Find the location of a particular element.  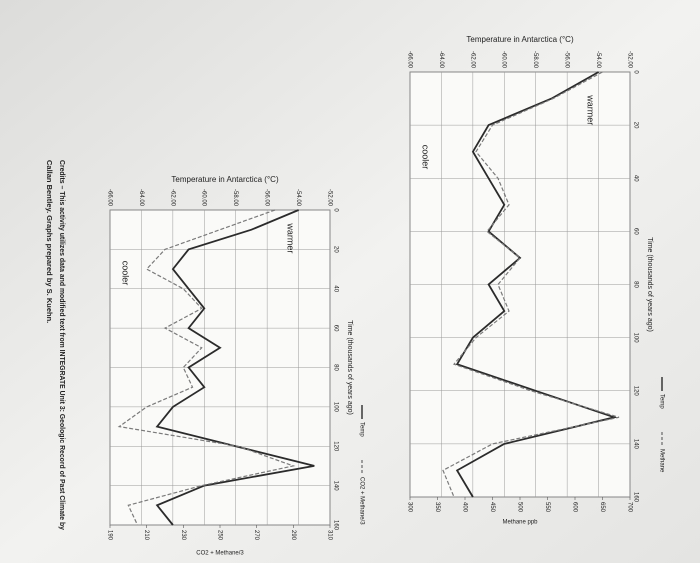

y2-tick-label: 600 is located at coordinates (574, 507).